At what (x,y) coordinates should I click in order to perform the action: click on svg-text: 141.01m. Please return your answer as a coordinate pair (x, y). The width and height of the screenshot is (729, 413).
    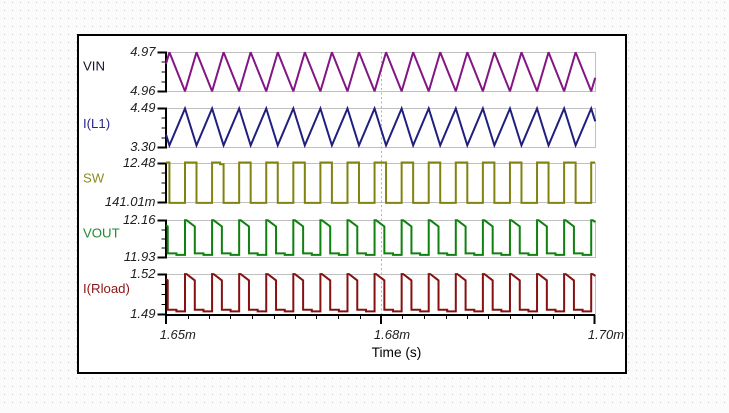
    Looking at the image, I should click on (130, 201).